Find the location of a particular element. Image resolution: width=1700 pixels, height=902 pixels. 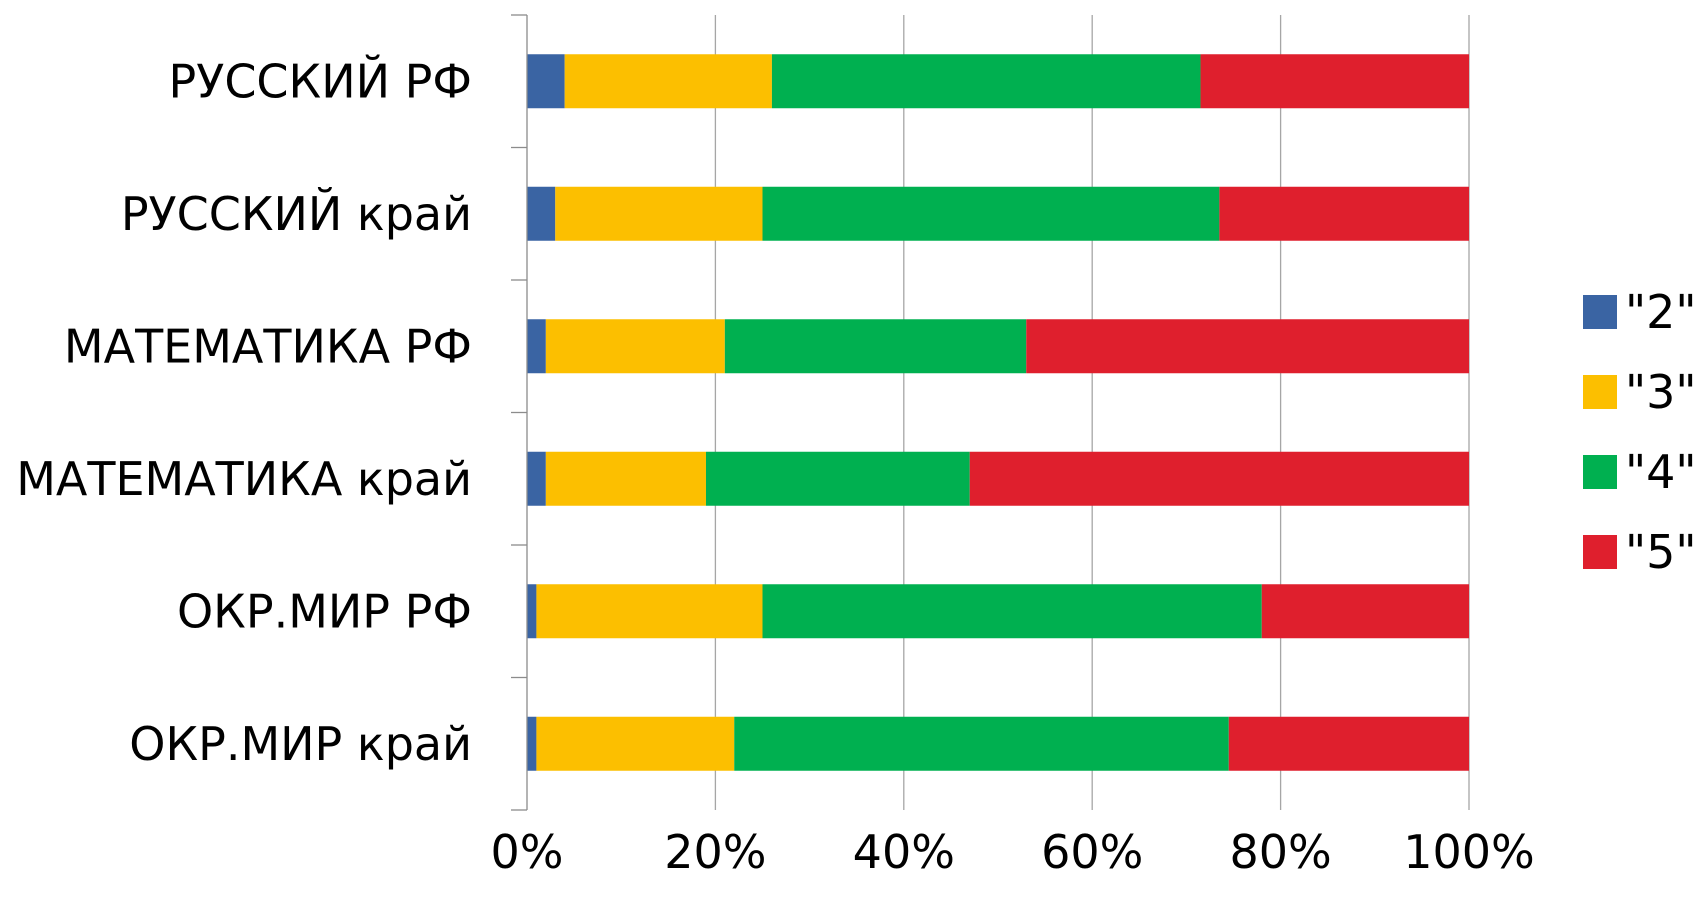

x-tick-label: 100% is located at coordinates (1469, 852).